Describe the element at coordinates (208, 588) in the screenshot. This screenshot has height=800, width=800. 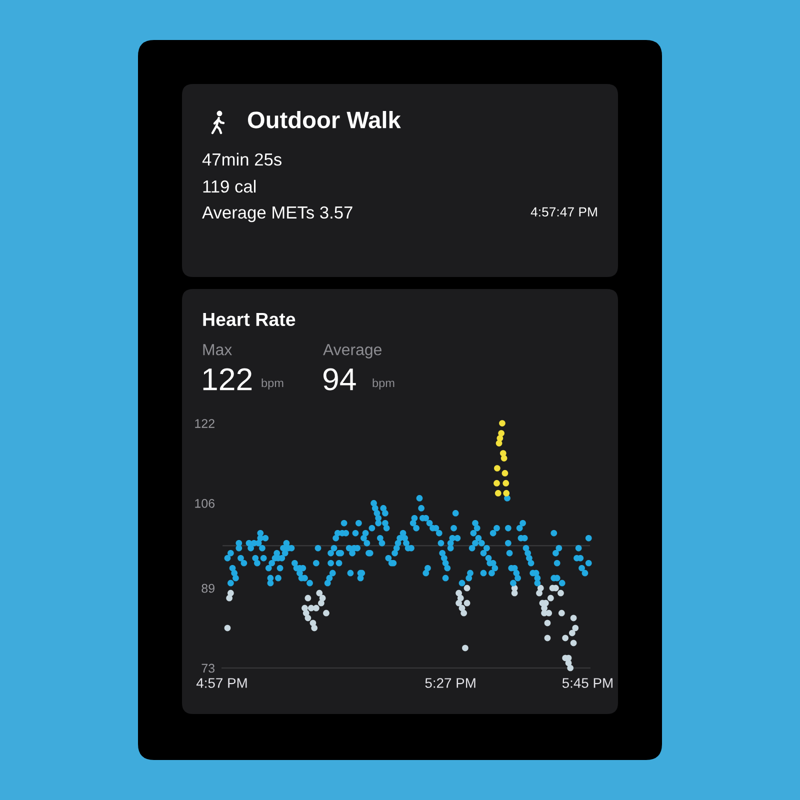
I see `y-tick-label: 89` at that location.